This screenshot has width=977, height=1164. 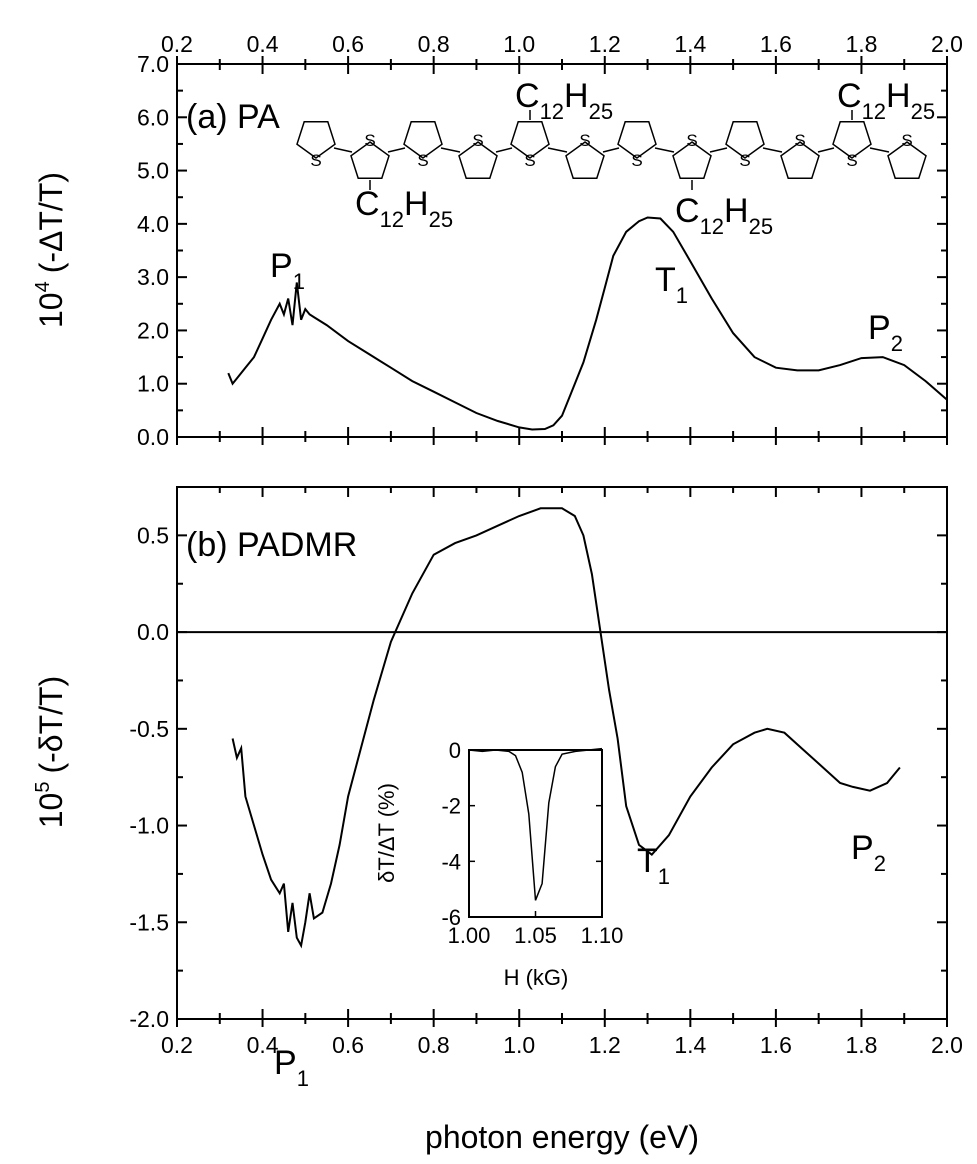 I want to click on panel-a-pa-curve, so click(x=587, y=323).